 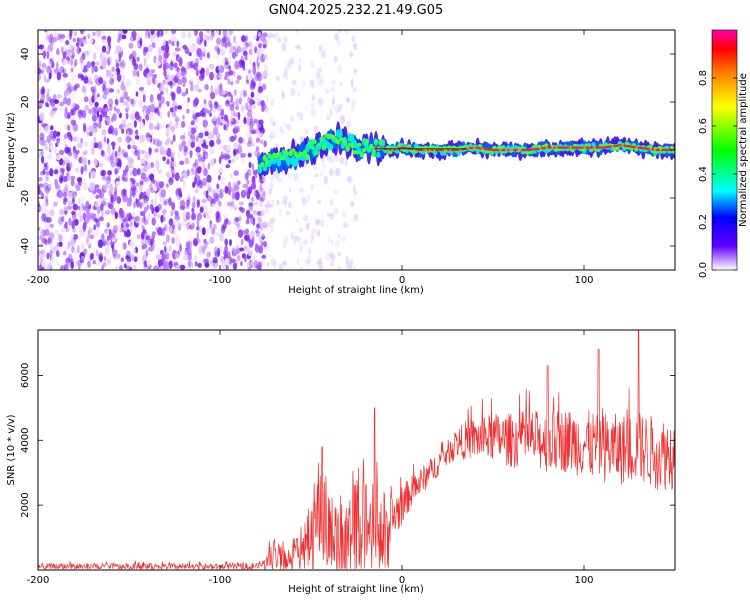 What do you see at coordinates (25, 150) in the screenshot?
I see `spectrogram-y-tick-label: 0` at bounding box center [25, 150].